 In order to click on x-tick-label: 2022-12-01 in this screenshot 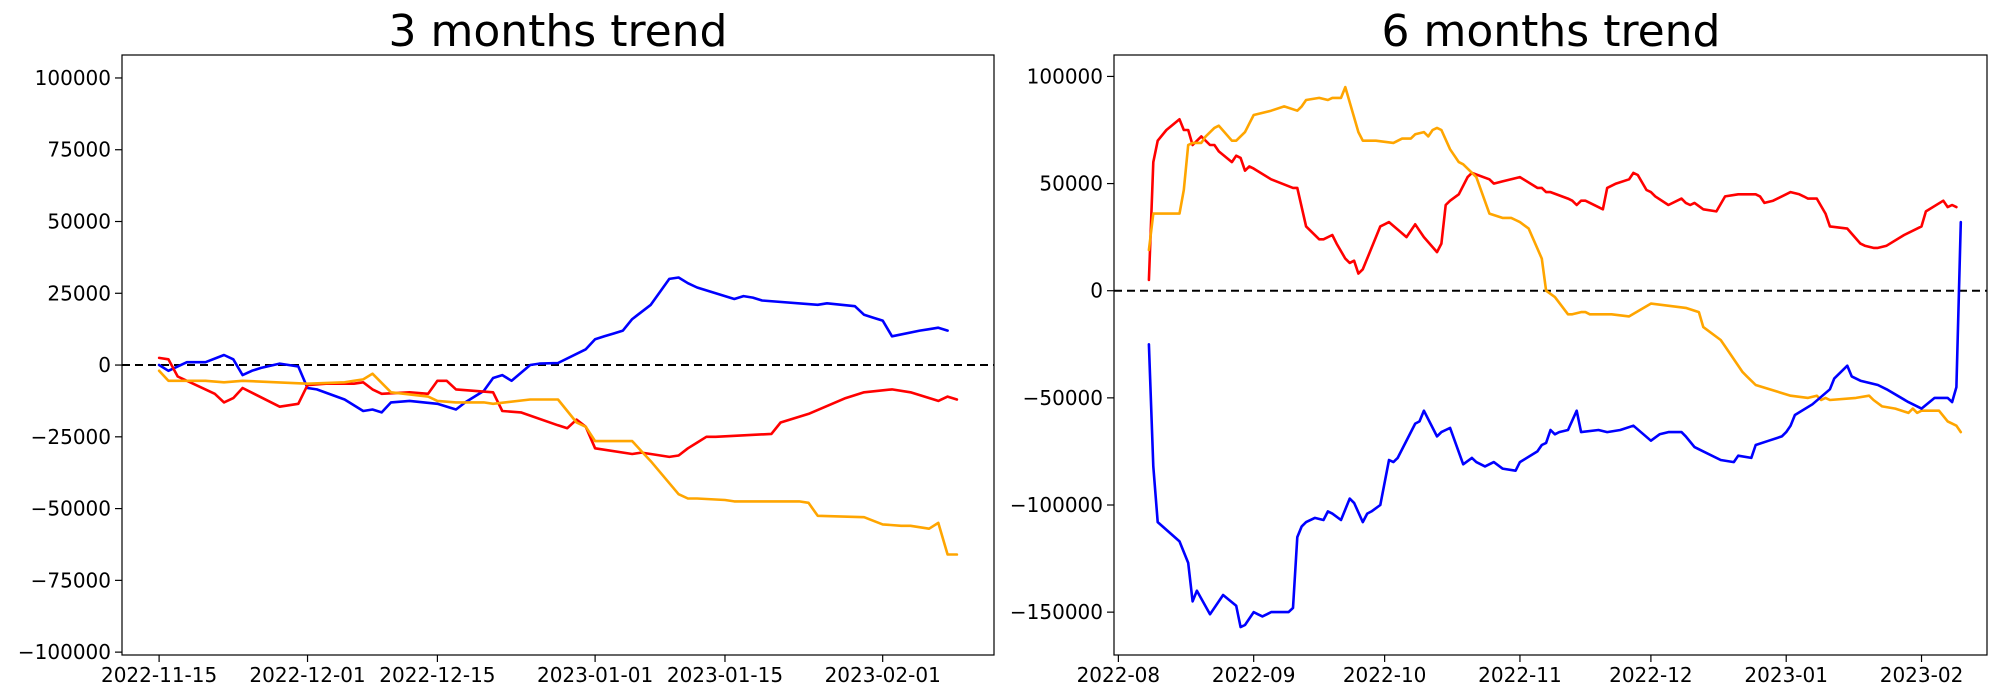, I will do `click(307, 675)`.